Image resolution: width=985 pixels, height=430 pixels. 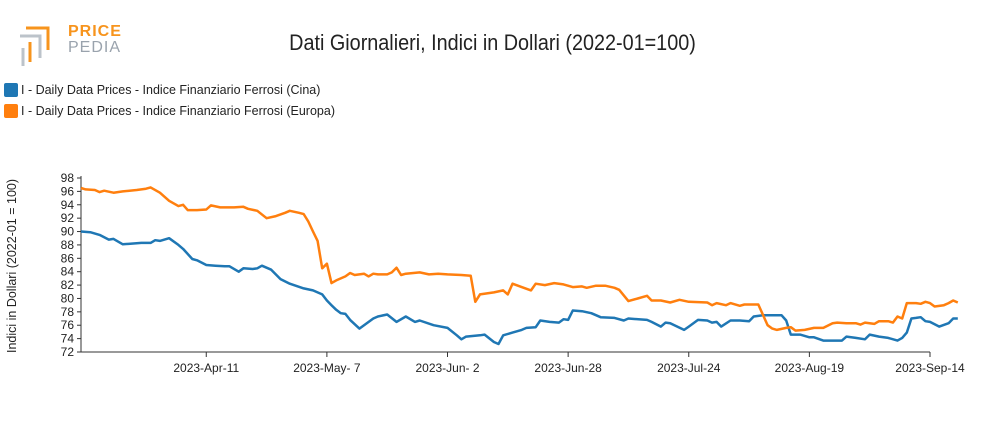 I want to click on x-tick: 2023-Aug-19, so click(x=810, y=363).